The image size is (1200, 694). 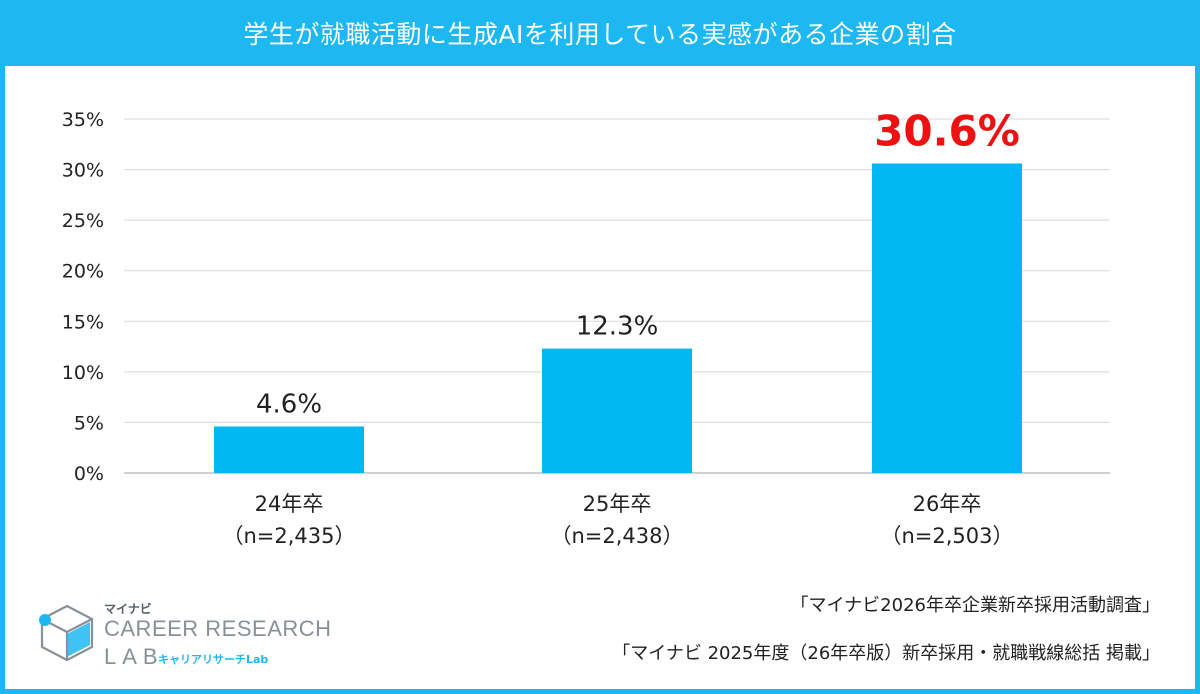 I want to click on y-tick-label: 10%, so click(x=83, y=373).